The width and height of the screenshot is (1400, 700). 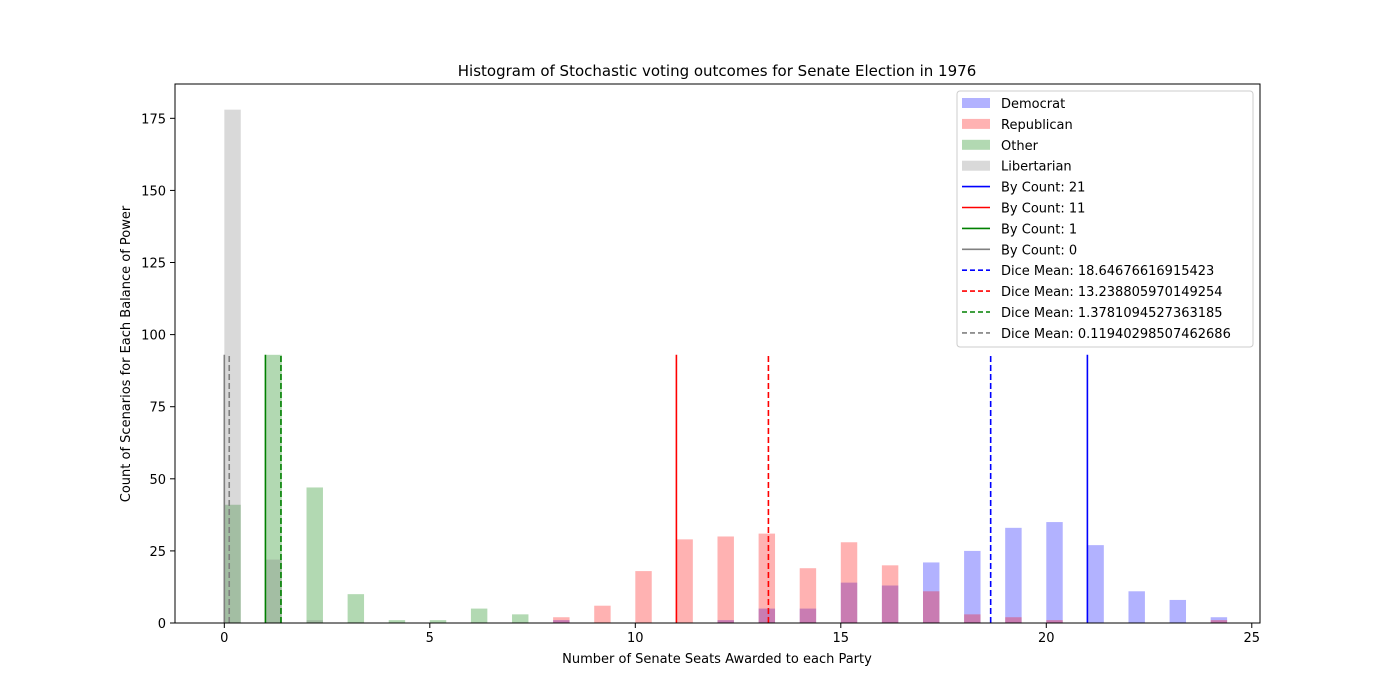 What do you see at coordinates (635, 638) in the screenshot?
I see `x-tick-label: 10` at bounding box center [635, 638].